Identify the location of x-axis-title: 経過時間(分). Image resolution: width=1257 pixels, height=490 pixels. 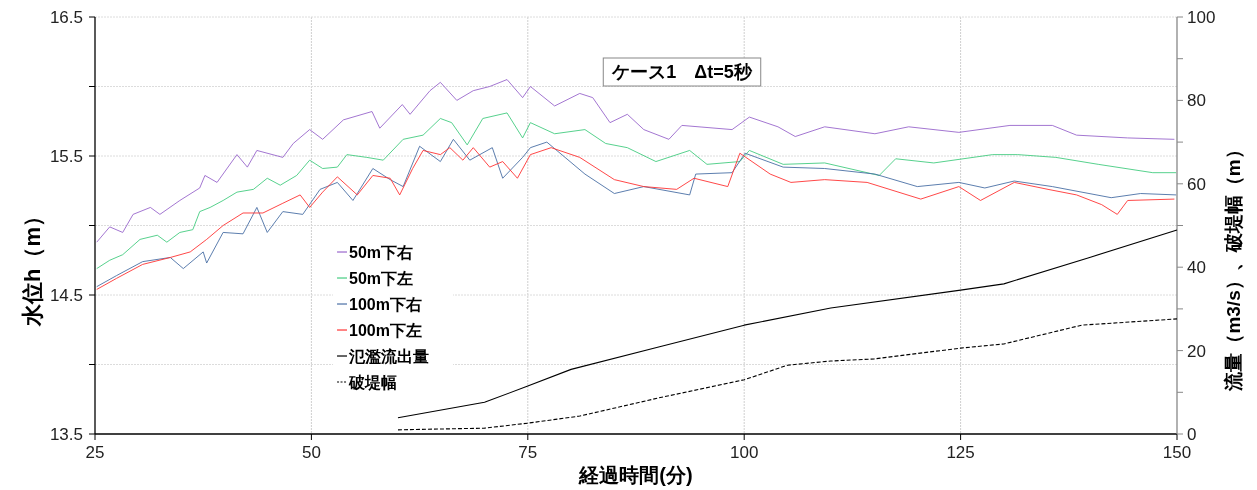
(635, 475).